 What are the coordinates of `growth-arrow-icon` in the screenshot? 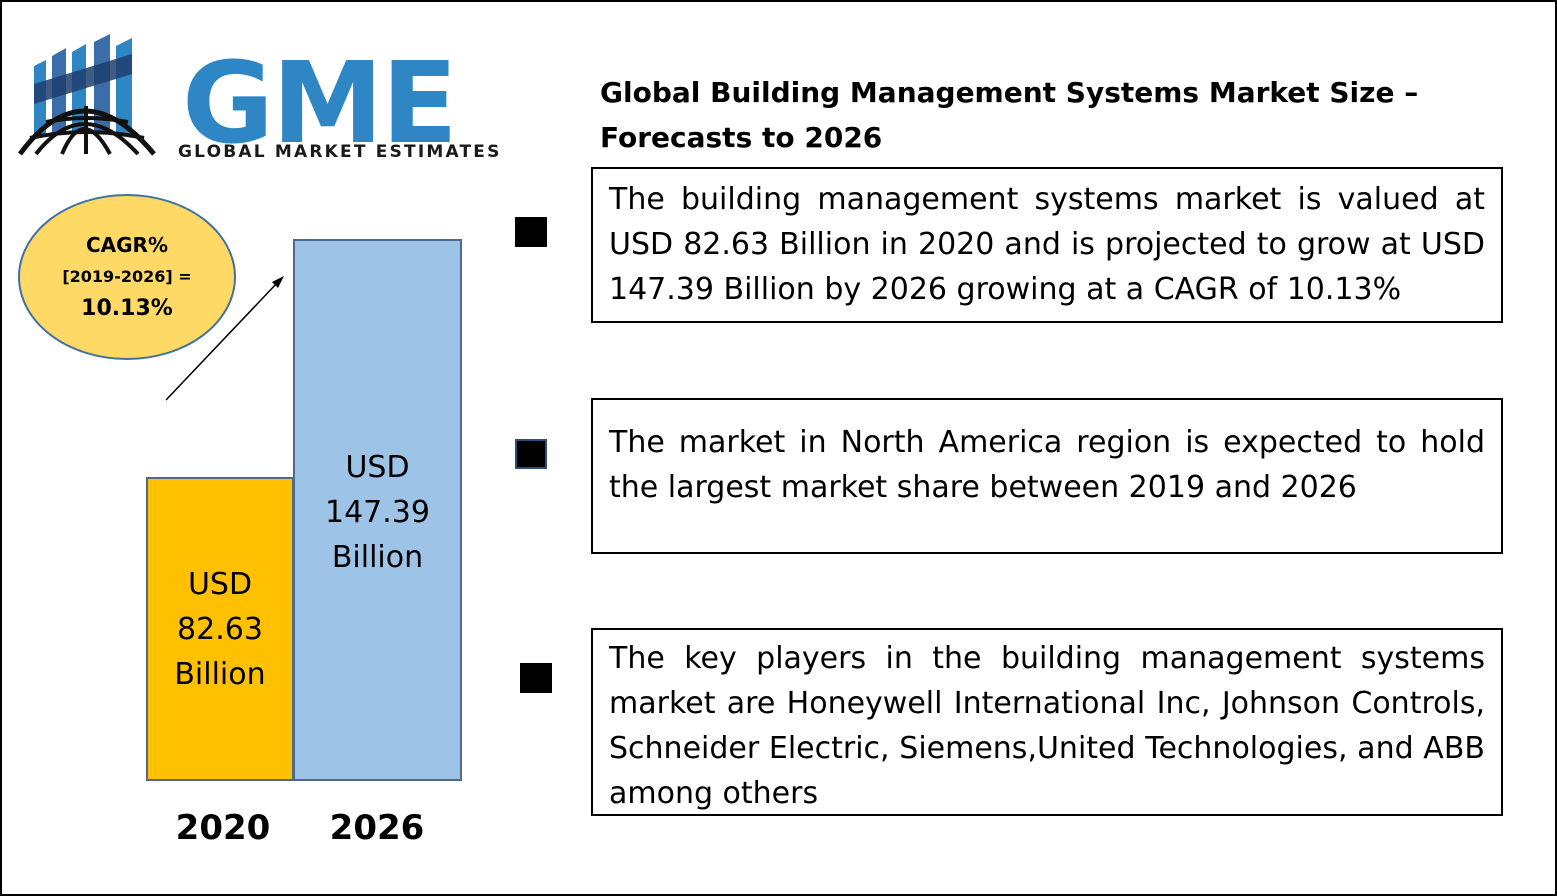 It's located at (224, 338).